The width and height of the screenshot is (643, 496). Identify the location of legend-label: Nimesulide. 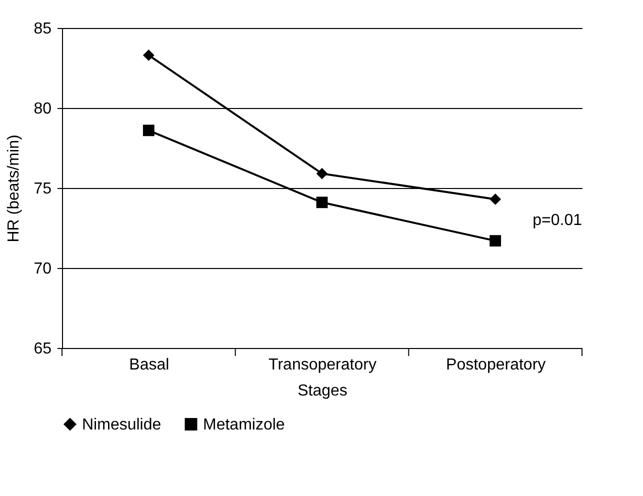
(122, 425).